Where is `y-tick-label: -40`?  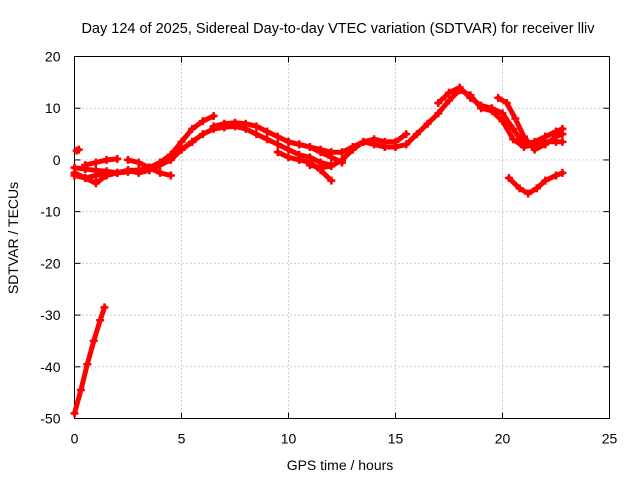 y-tick-label: -40 is located at coordinates (50, 367).